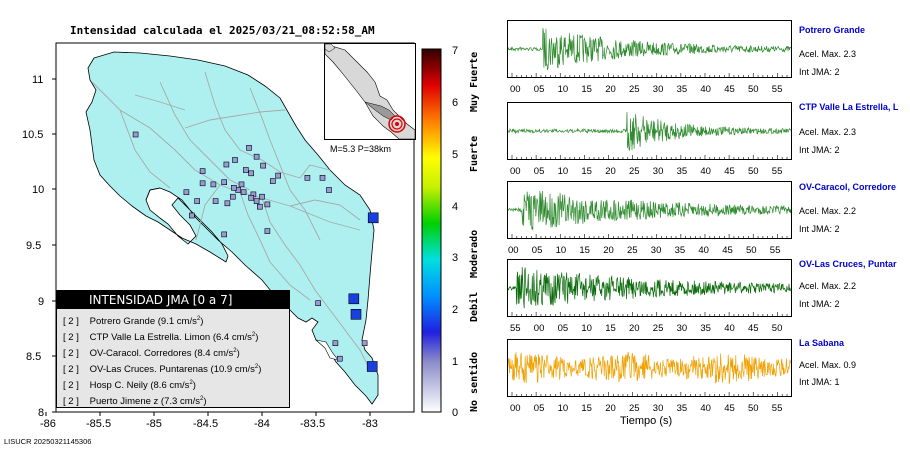  What do you see at coordinates (48, 441) in the screenshot?
I see `footer-id: LISUCR 20250321145306` at bounding box center [48, 441].